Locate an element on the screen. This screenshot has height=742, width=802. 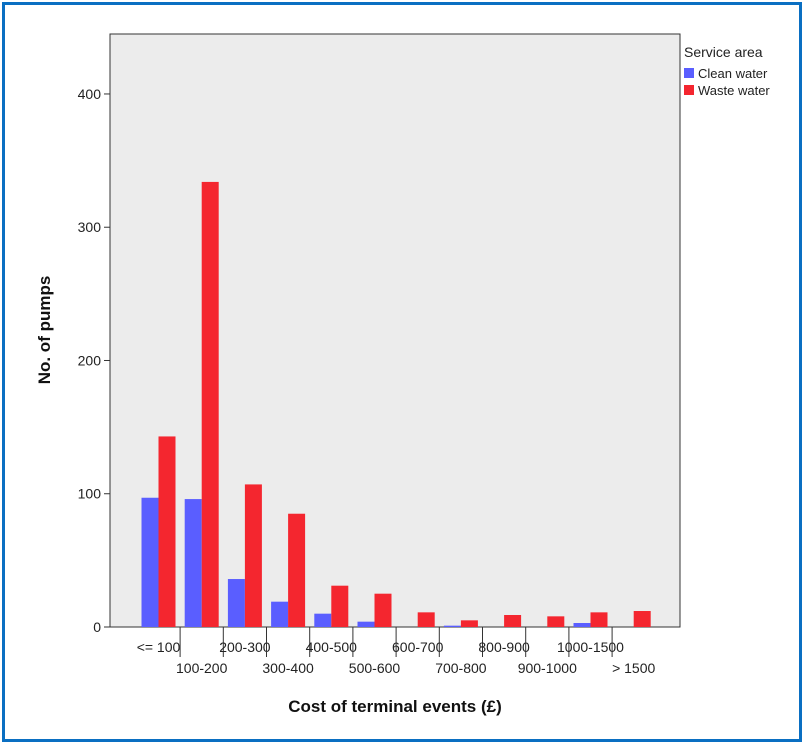
legend: Service area Clean water Waste water is located at coordinates (727, 71).